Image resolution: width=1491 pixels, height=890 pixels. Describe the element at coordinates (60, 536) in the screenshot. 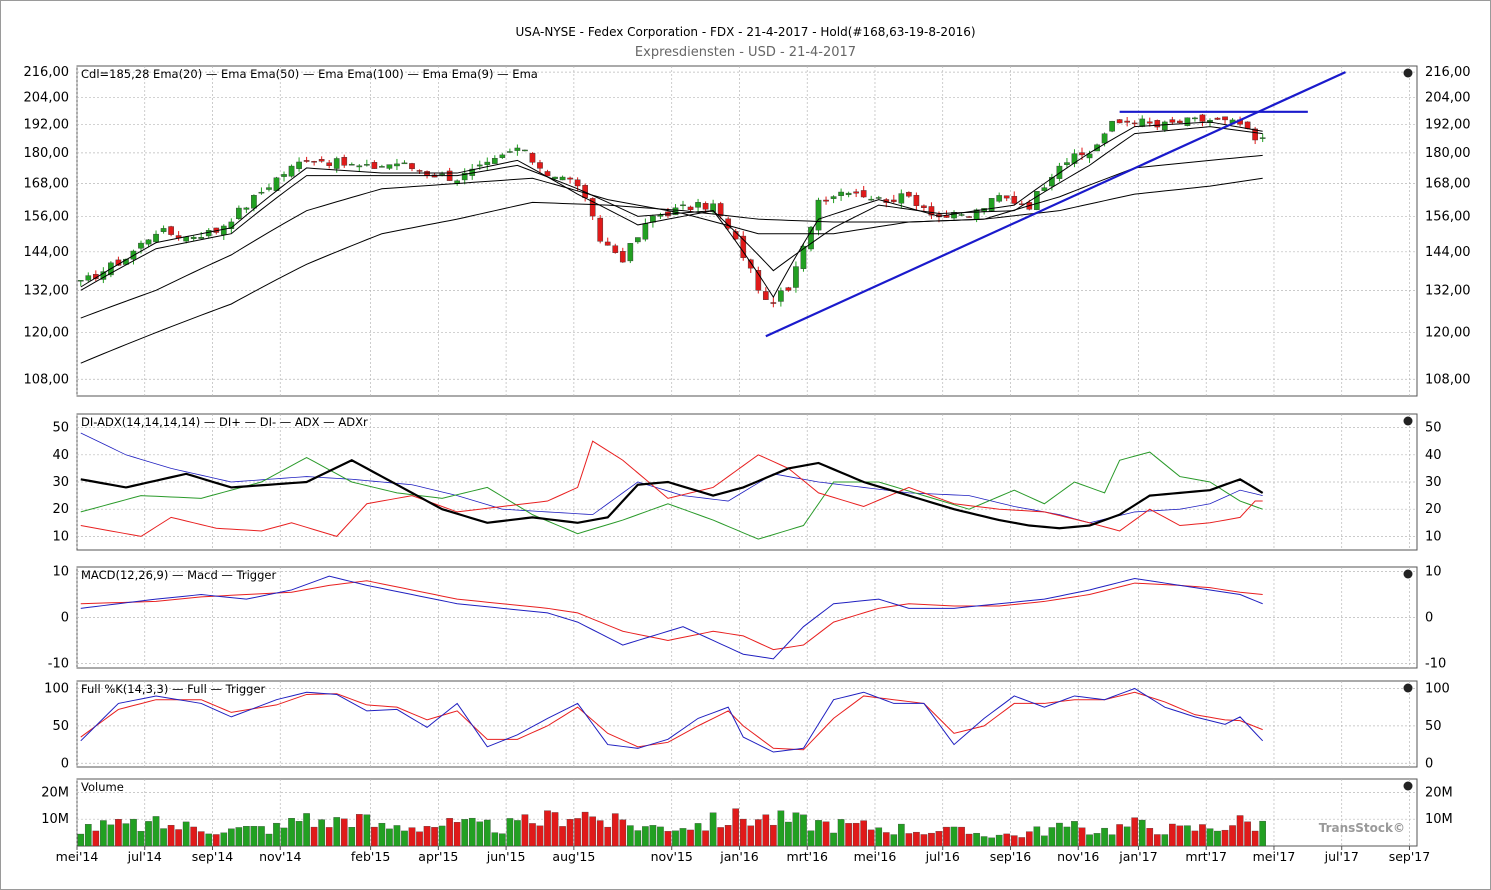

I see `adx-ytick-left: 10` at that location.